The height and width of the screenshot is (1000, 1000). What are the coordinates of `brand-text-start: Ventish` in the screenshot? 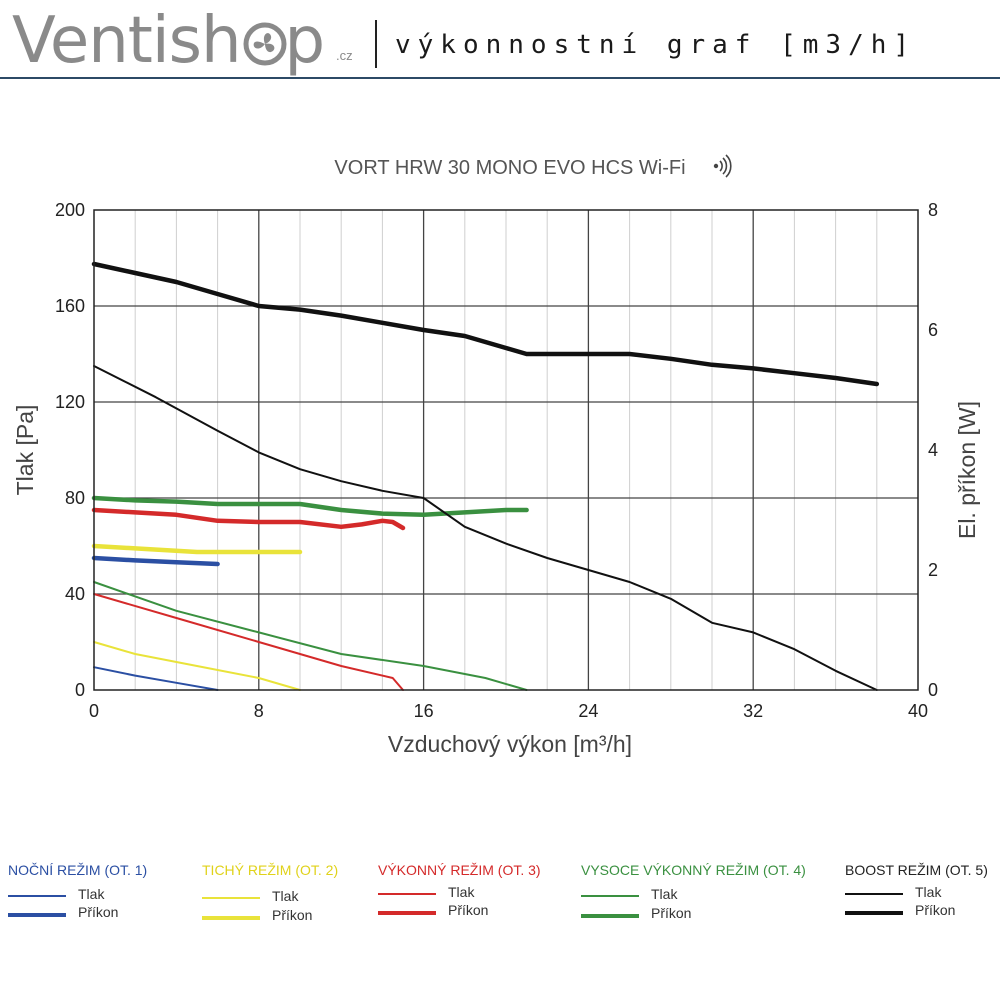 It's located at (127, 41).